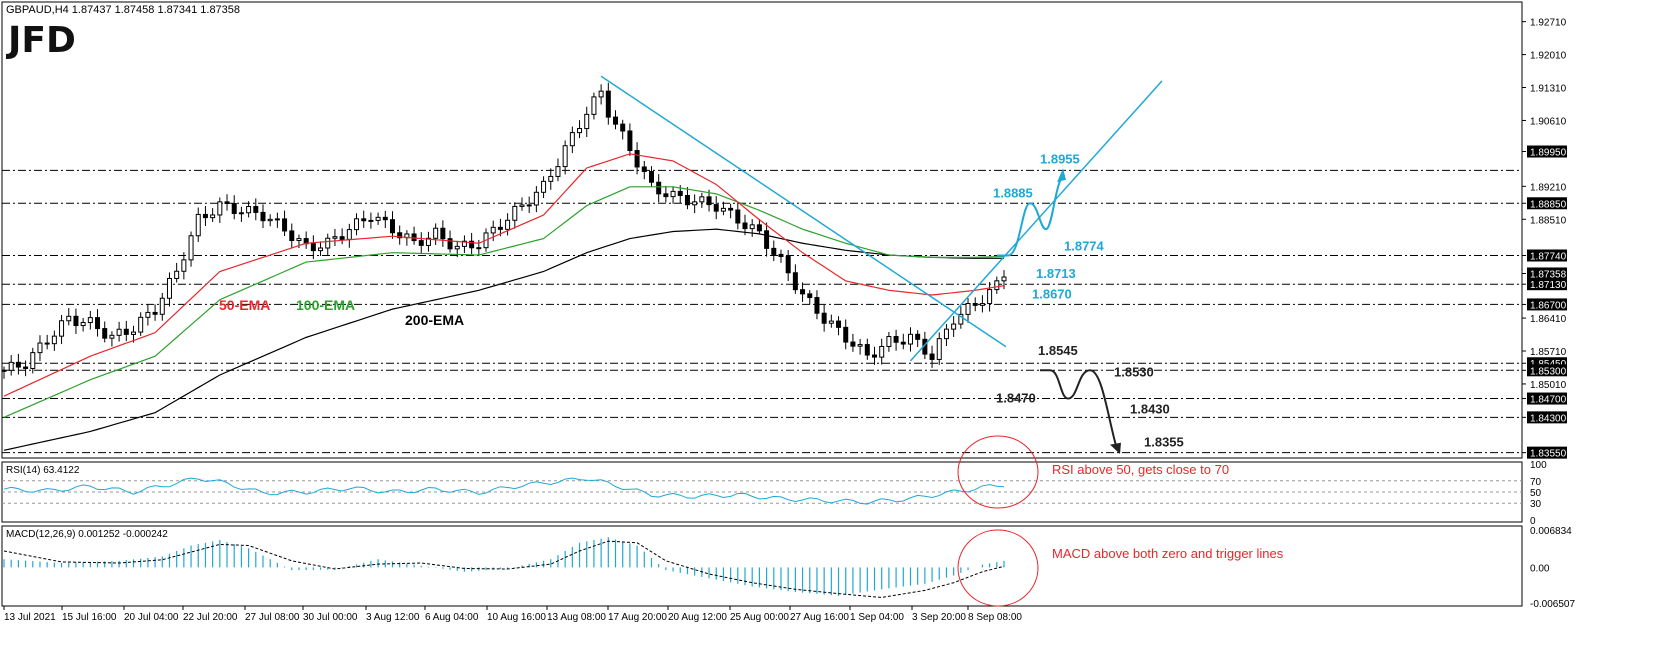 Image resolution: width=1655 pixels, height=662 pixels. Describe the element at coordinates (1552, 604) in the screenshot. I see `macd-tick-label: -0.006507` at that location.